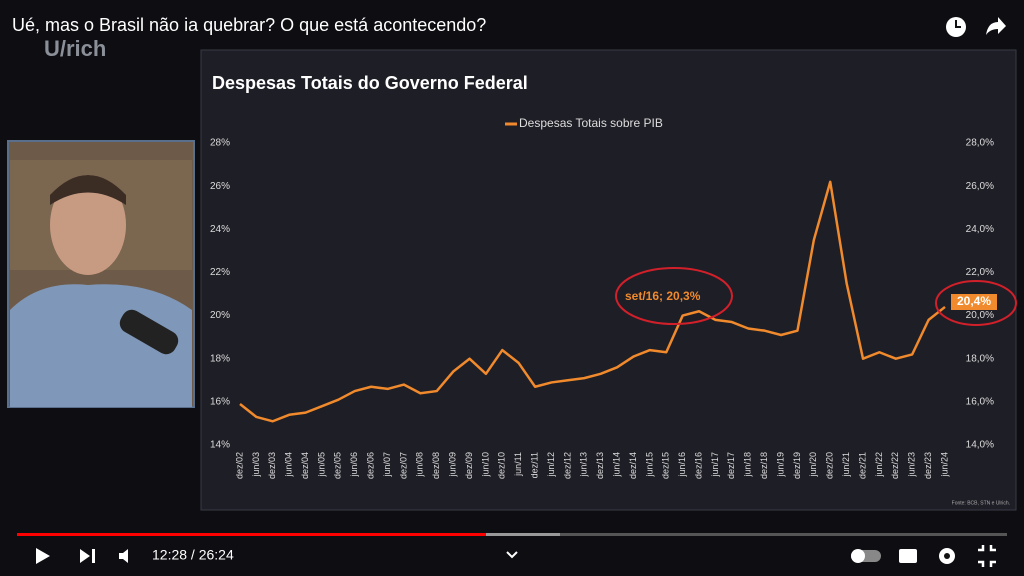 This screenshot has width=1024, height=576. I want to click on annotation: 20,4%, so click(974, 301).